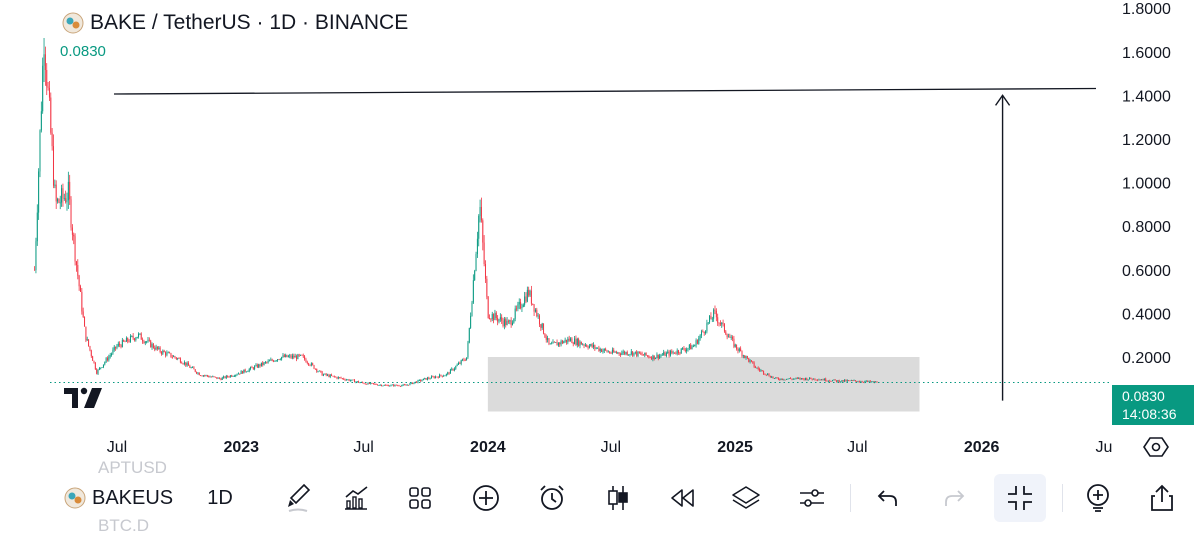 The image size is (1200, 536). I want to click on redo-button, so click(954, 498).